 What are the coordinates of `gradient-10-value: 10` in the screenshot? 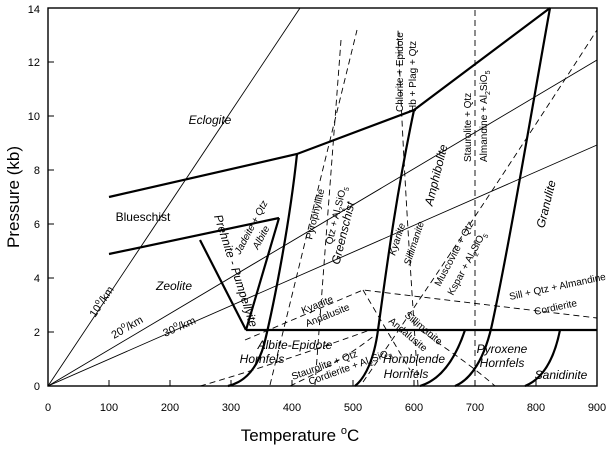 It's located at (96, 311).